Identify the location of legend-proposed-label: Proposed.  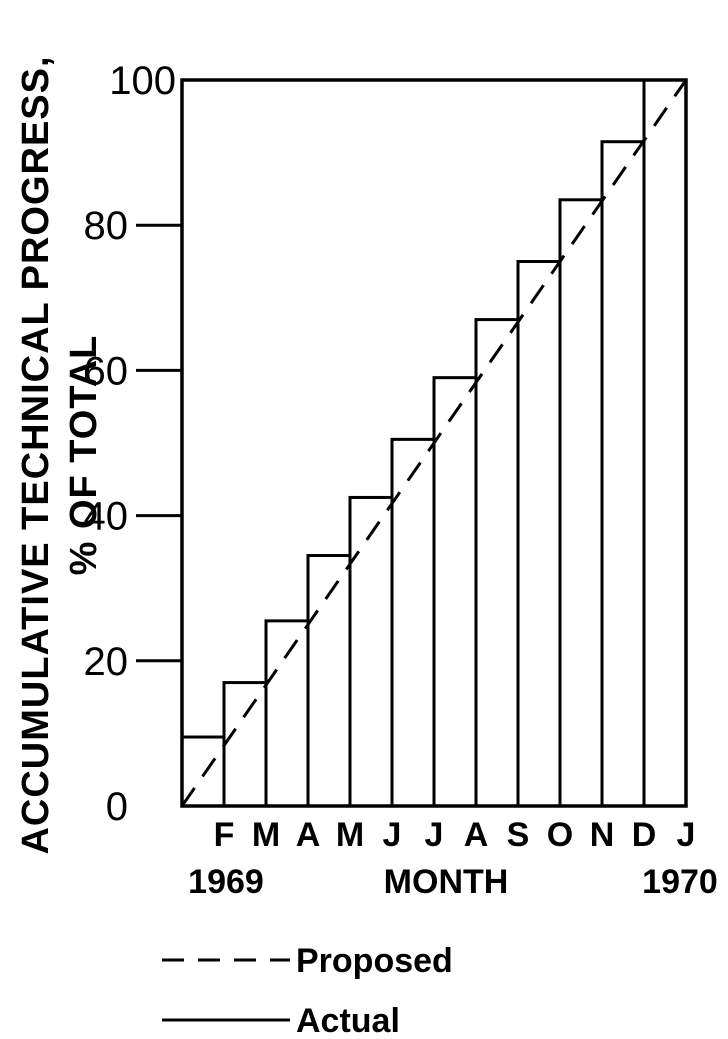
(374, 961).